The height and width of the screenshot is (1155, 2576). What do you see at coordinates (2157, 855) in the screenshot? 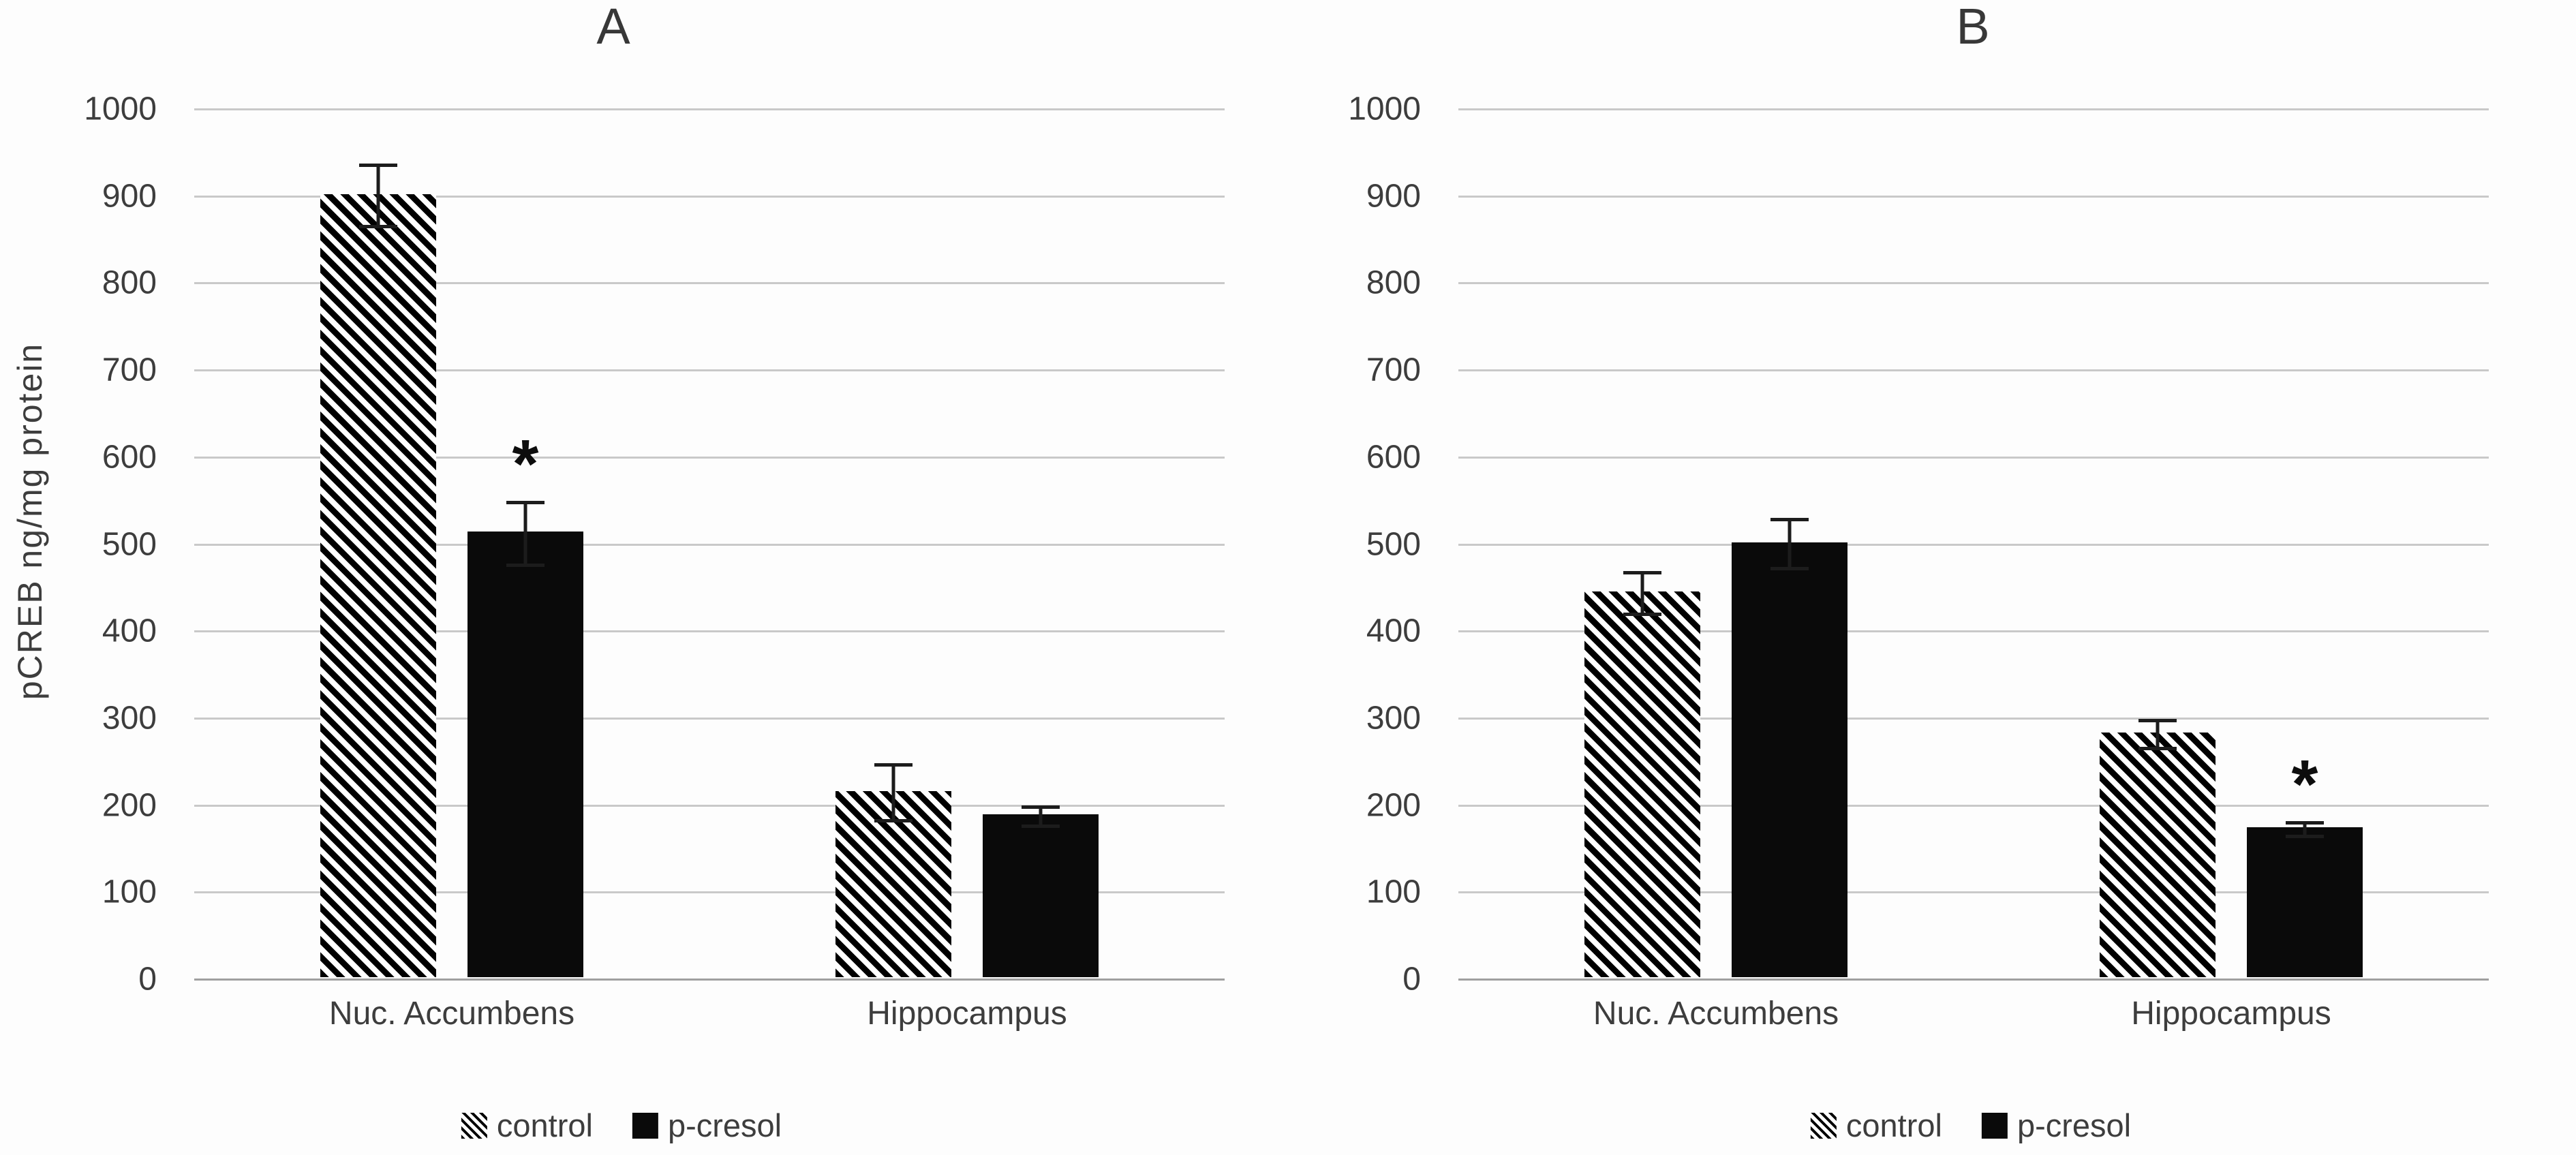
I see `control-bar-hippocampus` at bounding box center [2157, 855].